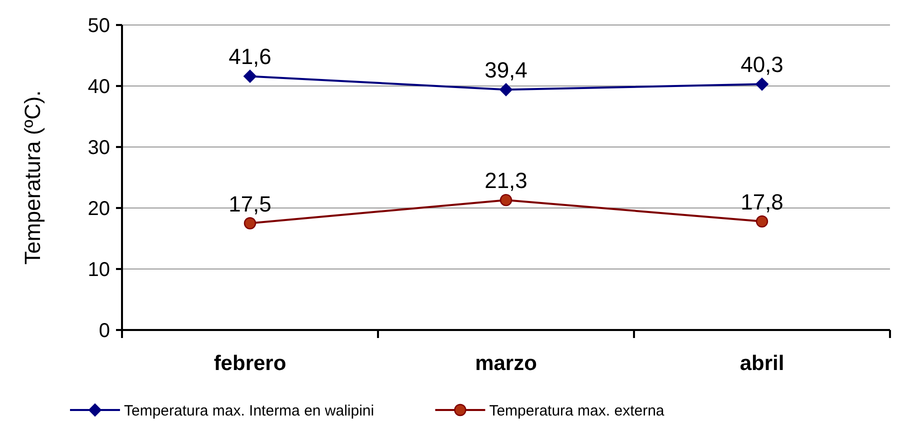 This screenshot has width=898, height=425. Describe the element at coordinates (99, 87) in the screenshot. I see `y-tick-label: 40` at that location.